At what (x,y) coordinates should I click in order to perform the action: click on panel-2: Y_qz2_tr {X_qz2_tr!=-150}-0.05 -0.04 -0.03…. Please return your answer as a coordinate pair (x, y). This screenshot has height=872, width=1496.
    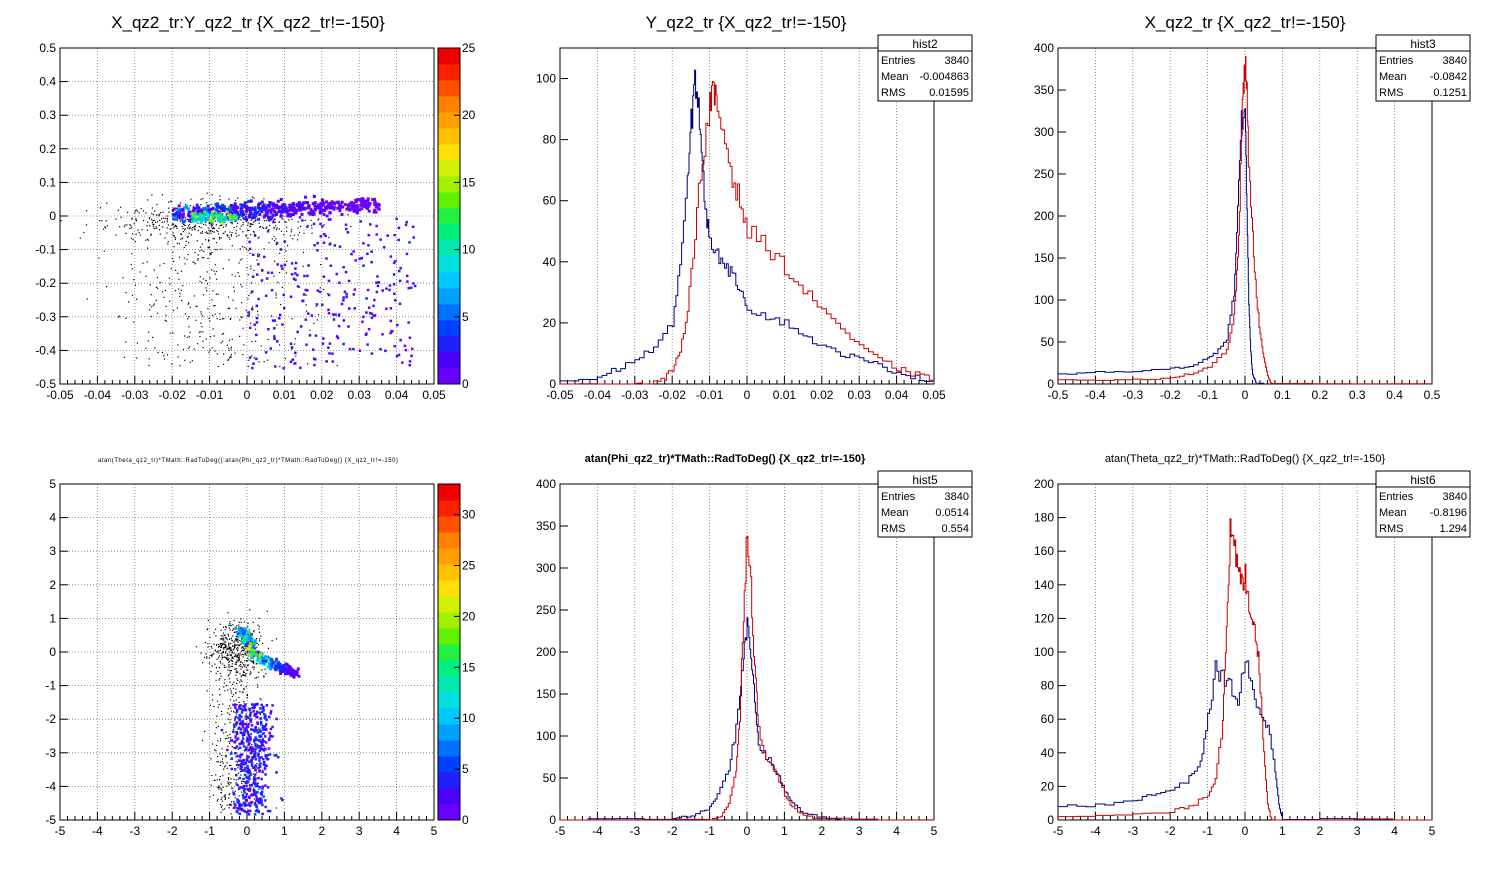
    Looking at the image, I should click on (754, 207).